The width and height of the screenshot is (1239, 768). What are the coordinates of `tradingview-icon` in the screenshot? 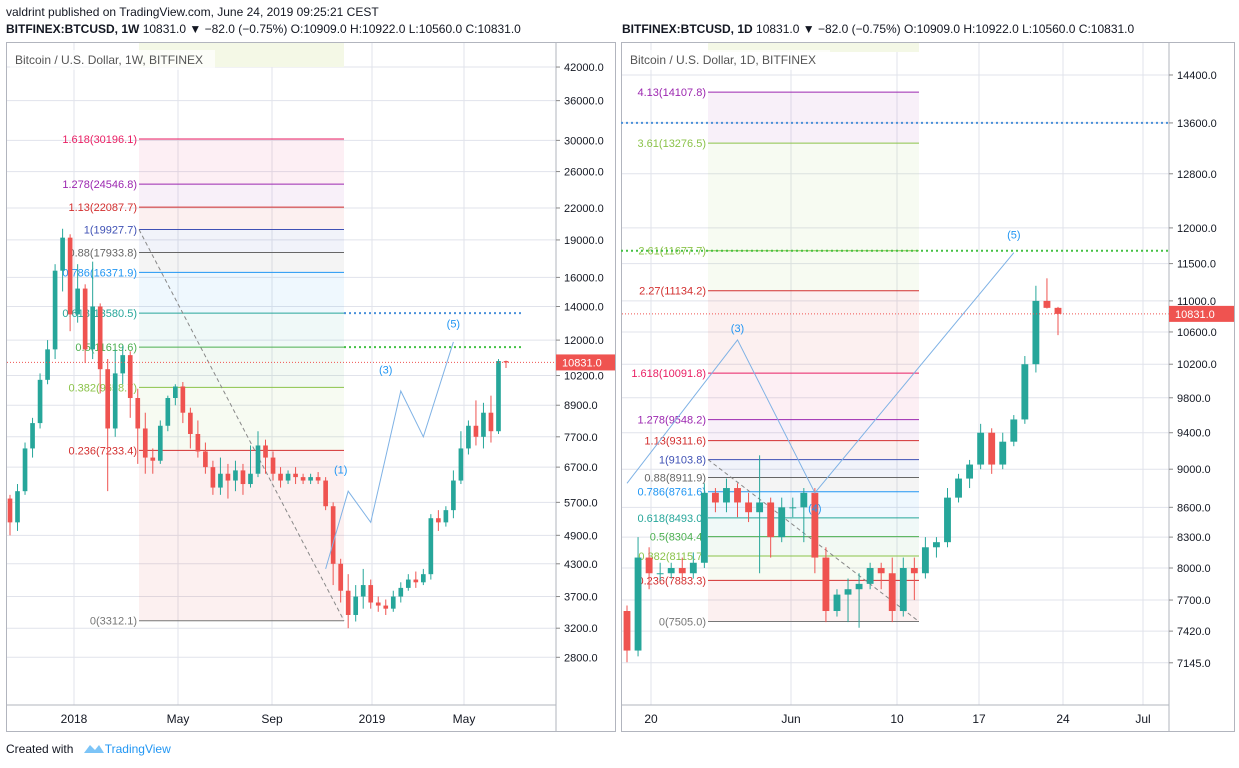 It's located at (93, 749).